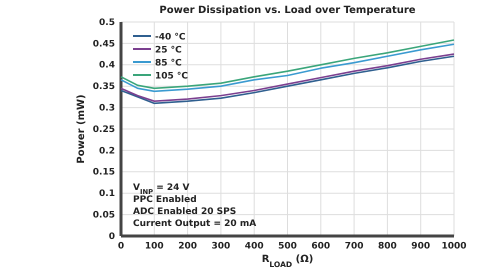  What do you see at coordinates (154, 246) in the screenshot?
I see `x-tick-label: 100` at bounding box center [154, 246].